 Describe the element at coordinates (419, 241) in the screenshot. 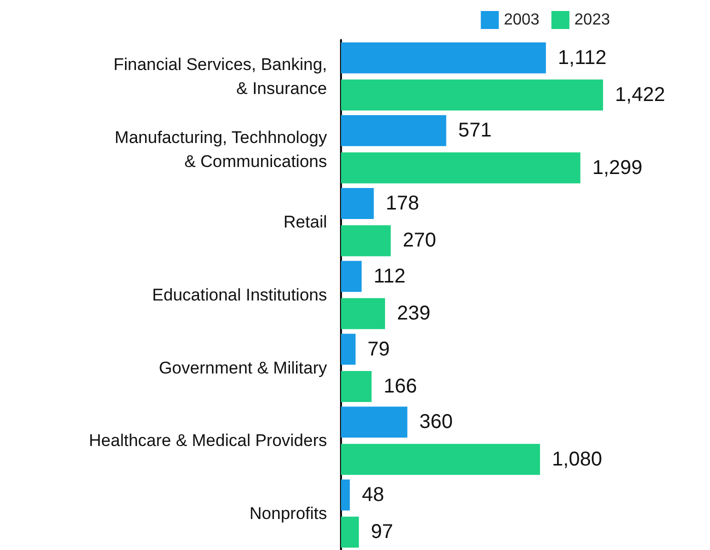

I see `data-label: 270` at that location.